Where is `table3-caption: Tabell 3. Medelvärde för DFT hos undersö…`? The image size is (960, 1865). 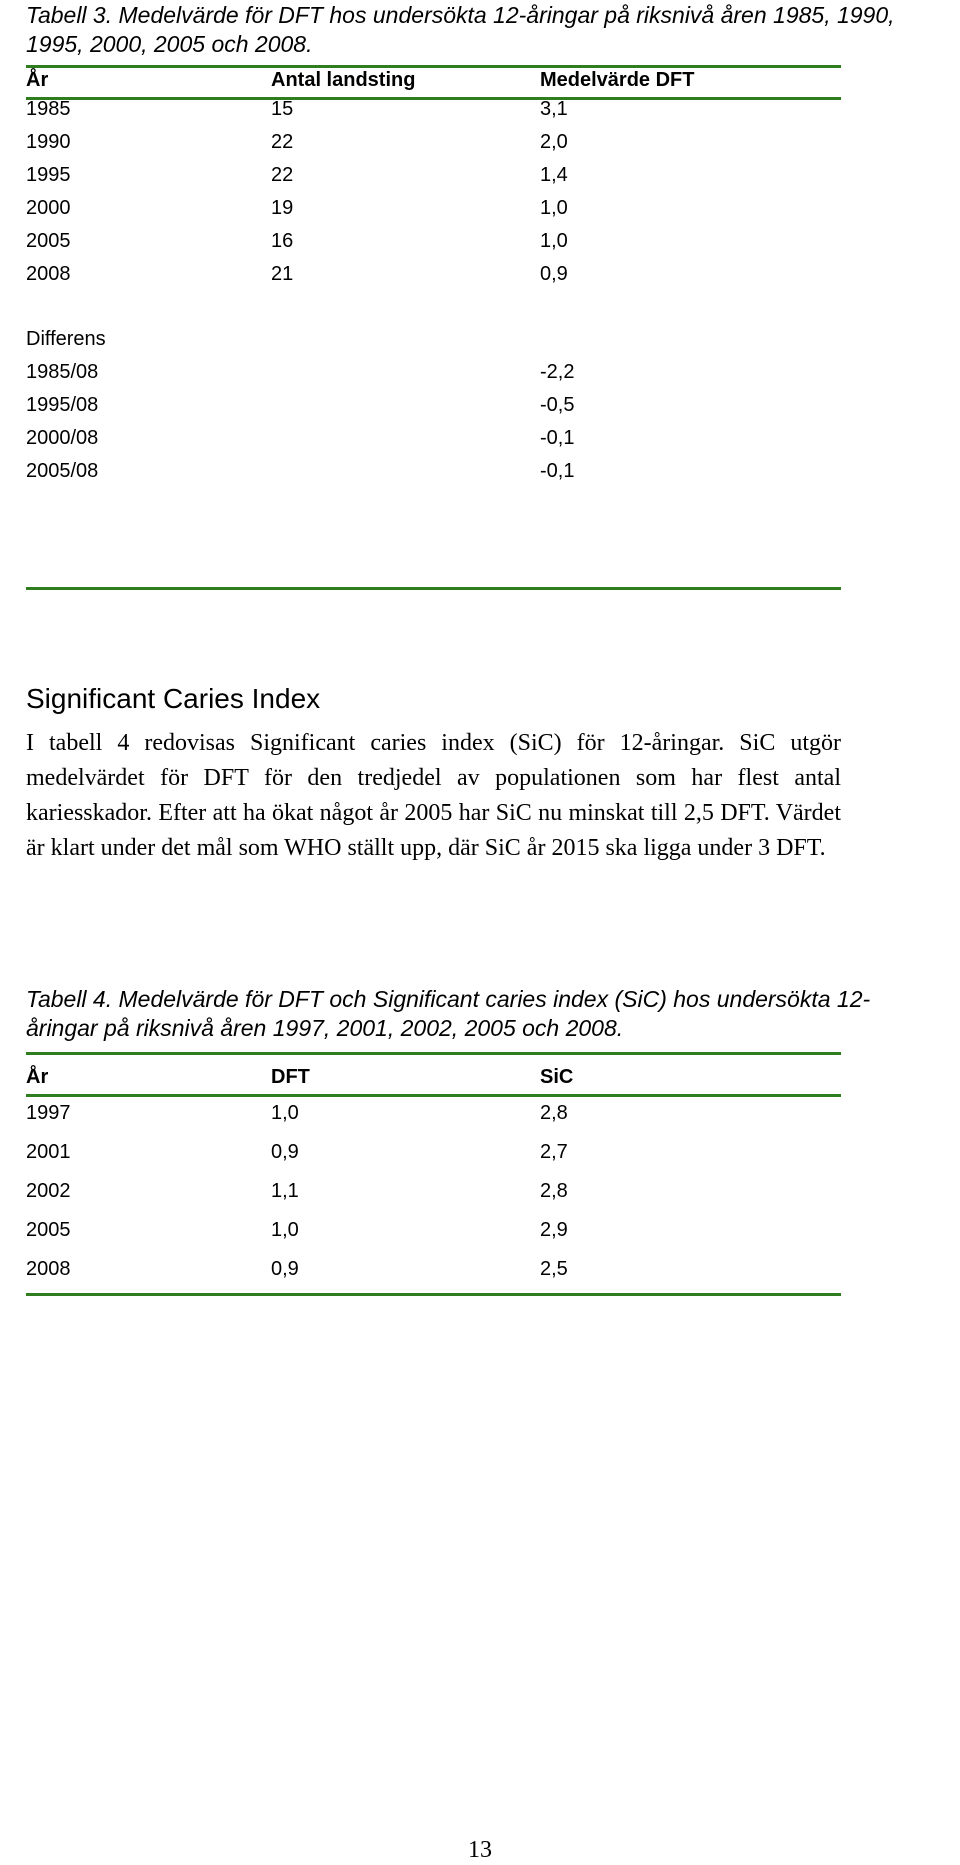 table3-caption: Tabell 3. Medelvärde för DFT hos undersö… is located at coordinates (460, 29).